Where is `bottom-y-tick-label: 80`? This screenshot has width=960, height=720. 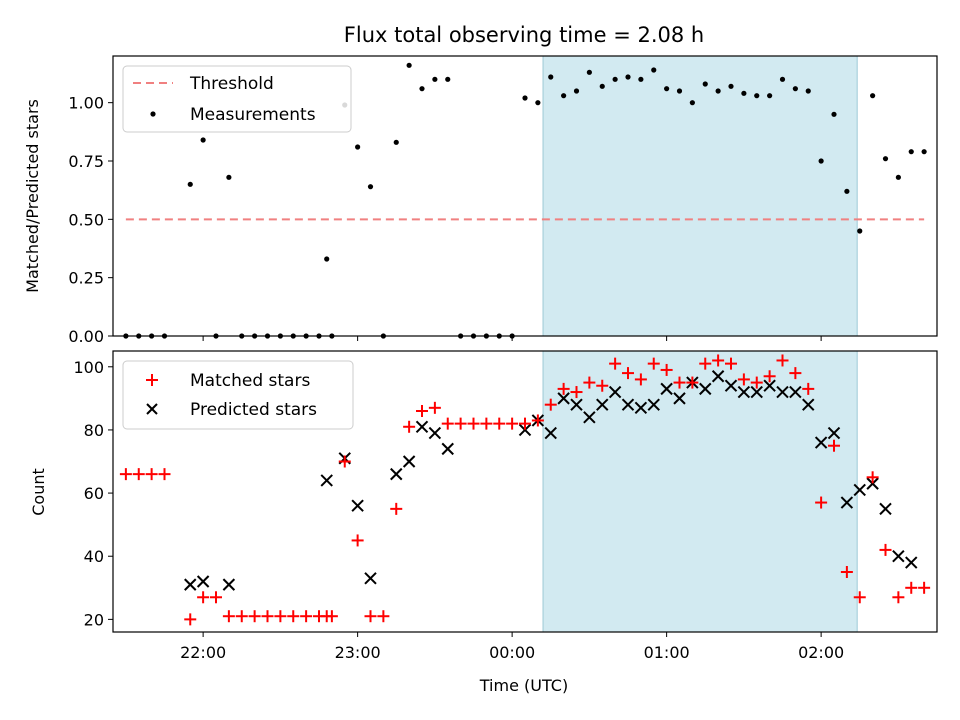
bottom-y-tick-label: 80 is located at coordinates (94, 430).